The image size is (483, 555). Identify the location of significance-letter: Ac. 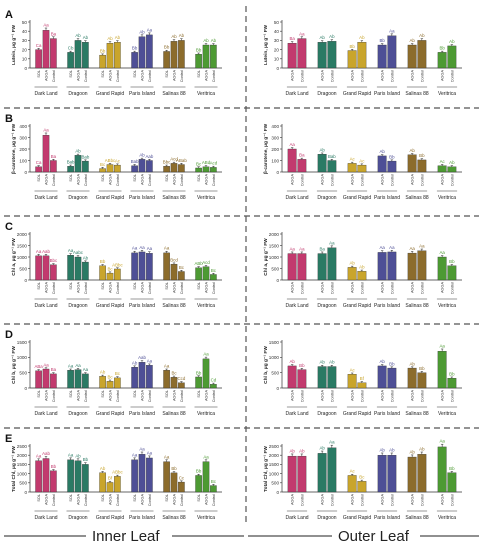
(353, 370).